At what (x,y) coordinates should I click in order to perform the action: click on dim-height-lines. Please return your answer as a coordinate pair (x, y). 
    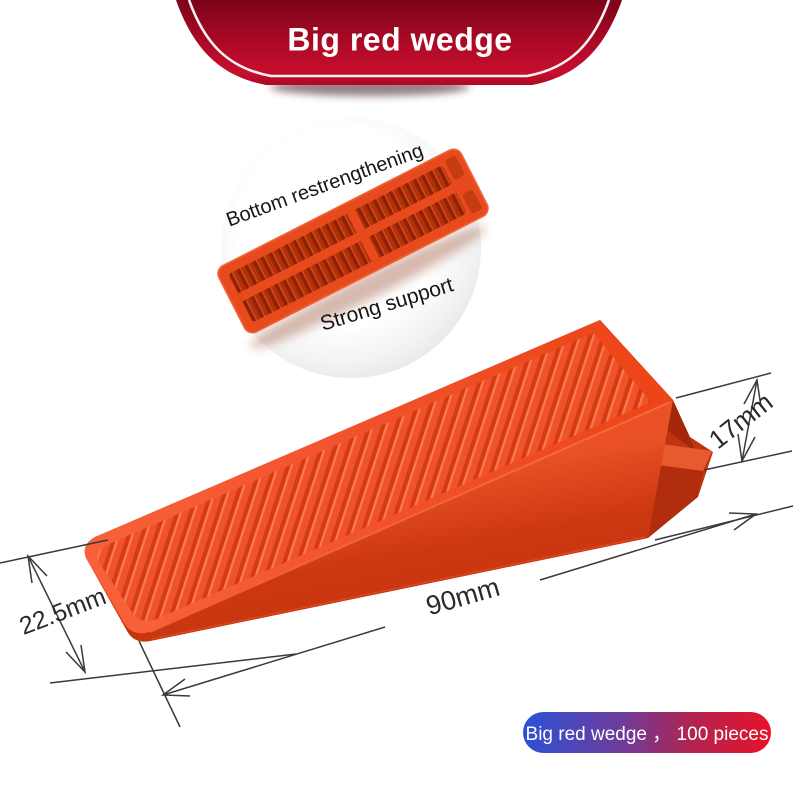
    Looking at the image, I should click on (734, 421).